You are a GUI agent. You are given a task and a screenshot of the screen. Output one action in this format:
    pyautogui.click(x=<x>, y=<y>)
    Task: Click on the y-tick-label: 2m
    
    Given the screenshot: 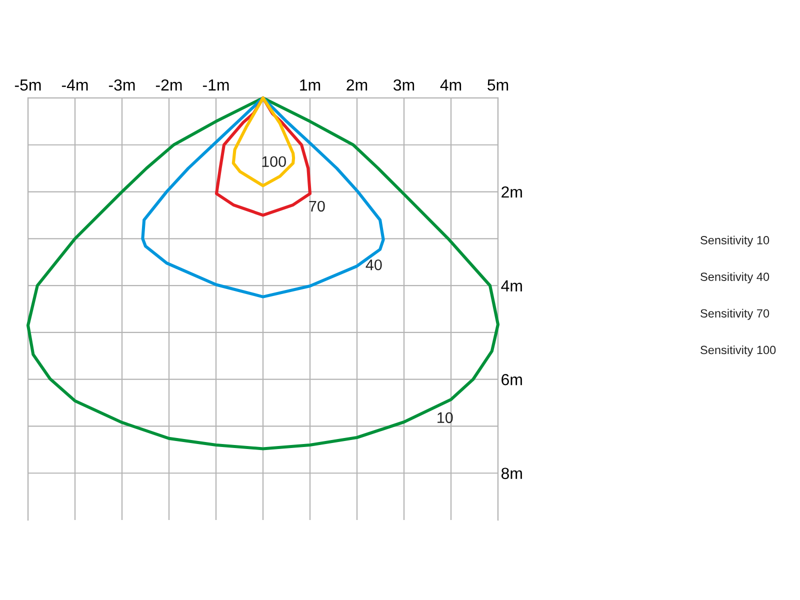 What is the action you would take?
    pyautogui.click(x=512, y=192)
    